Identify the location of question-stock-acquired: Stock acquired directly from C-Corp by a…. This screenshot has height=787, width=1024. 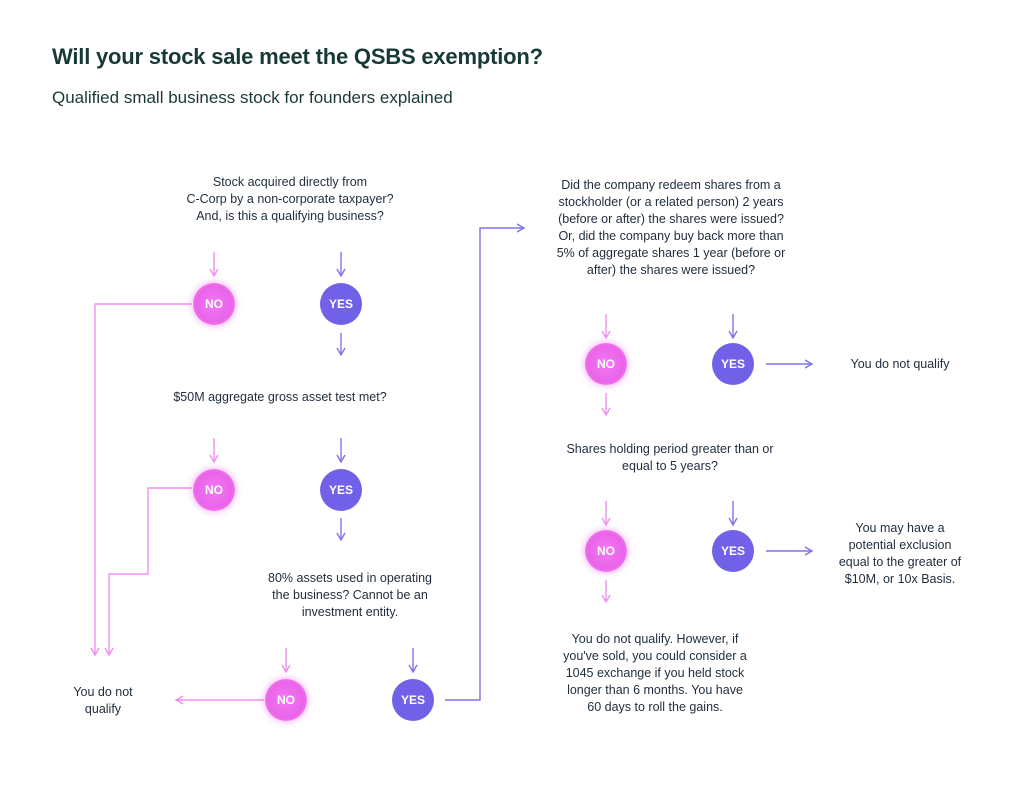
(290, 199).